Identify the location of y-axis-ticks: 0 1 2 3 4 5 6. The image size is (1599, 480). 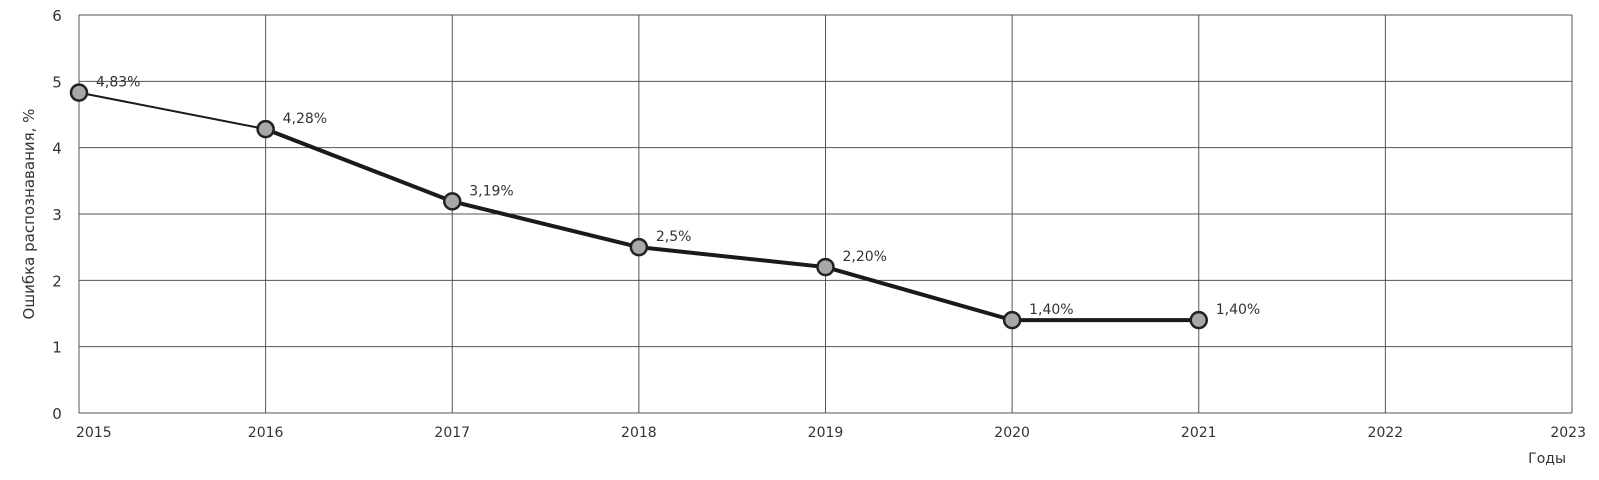
(57, 215).